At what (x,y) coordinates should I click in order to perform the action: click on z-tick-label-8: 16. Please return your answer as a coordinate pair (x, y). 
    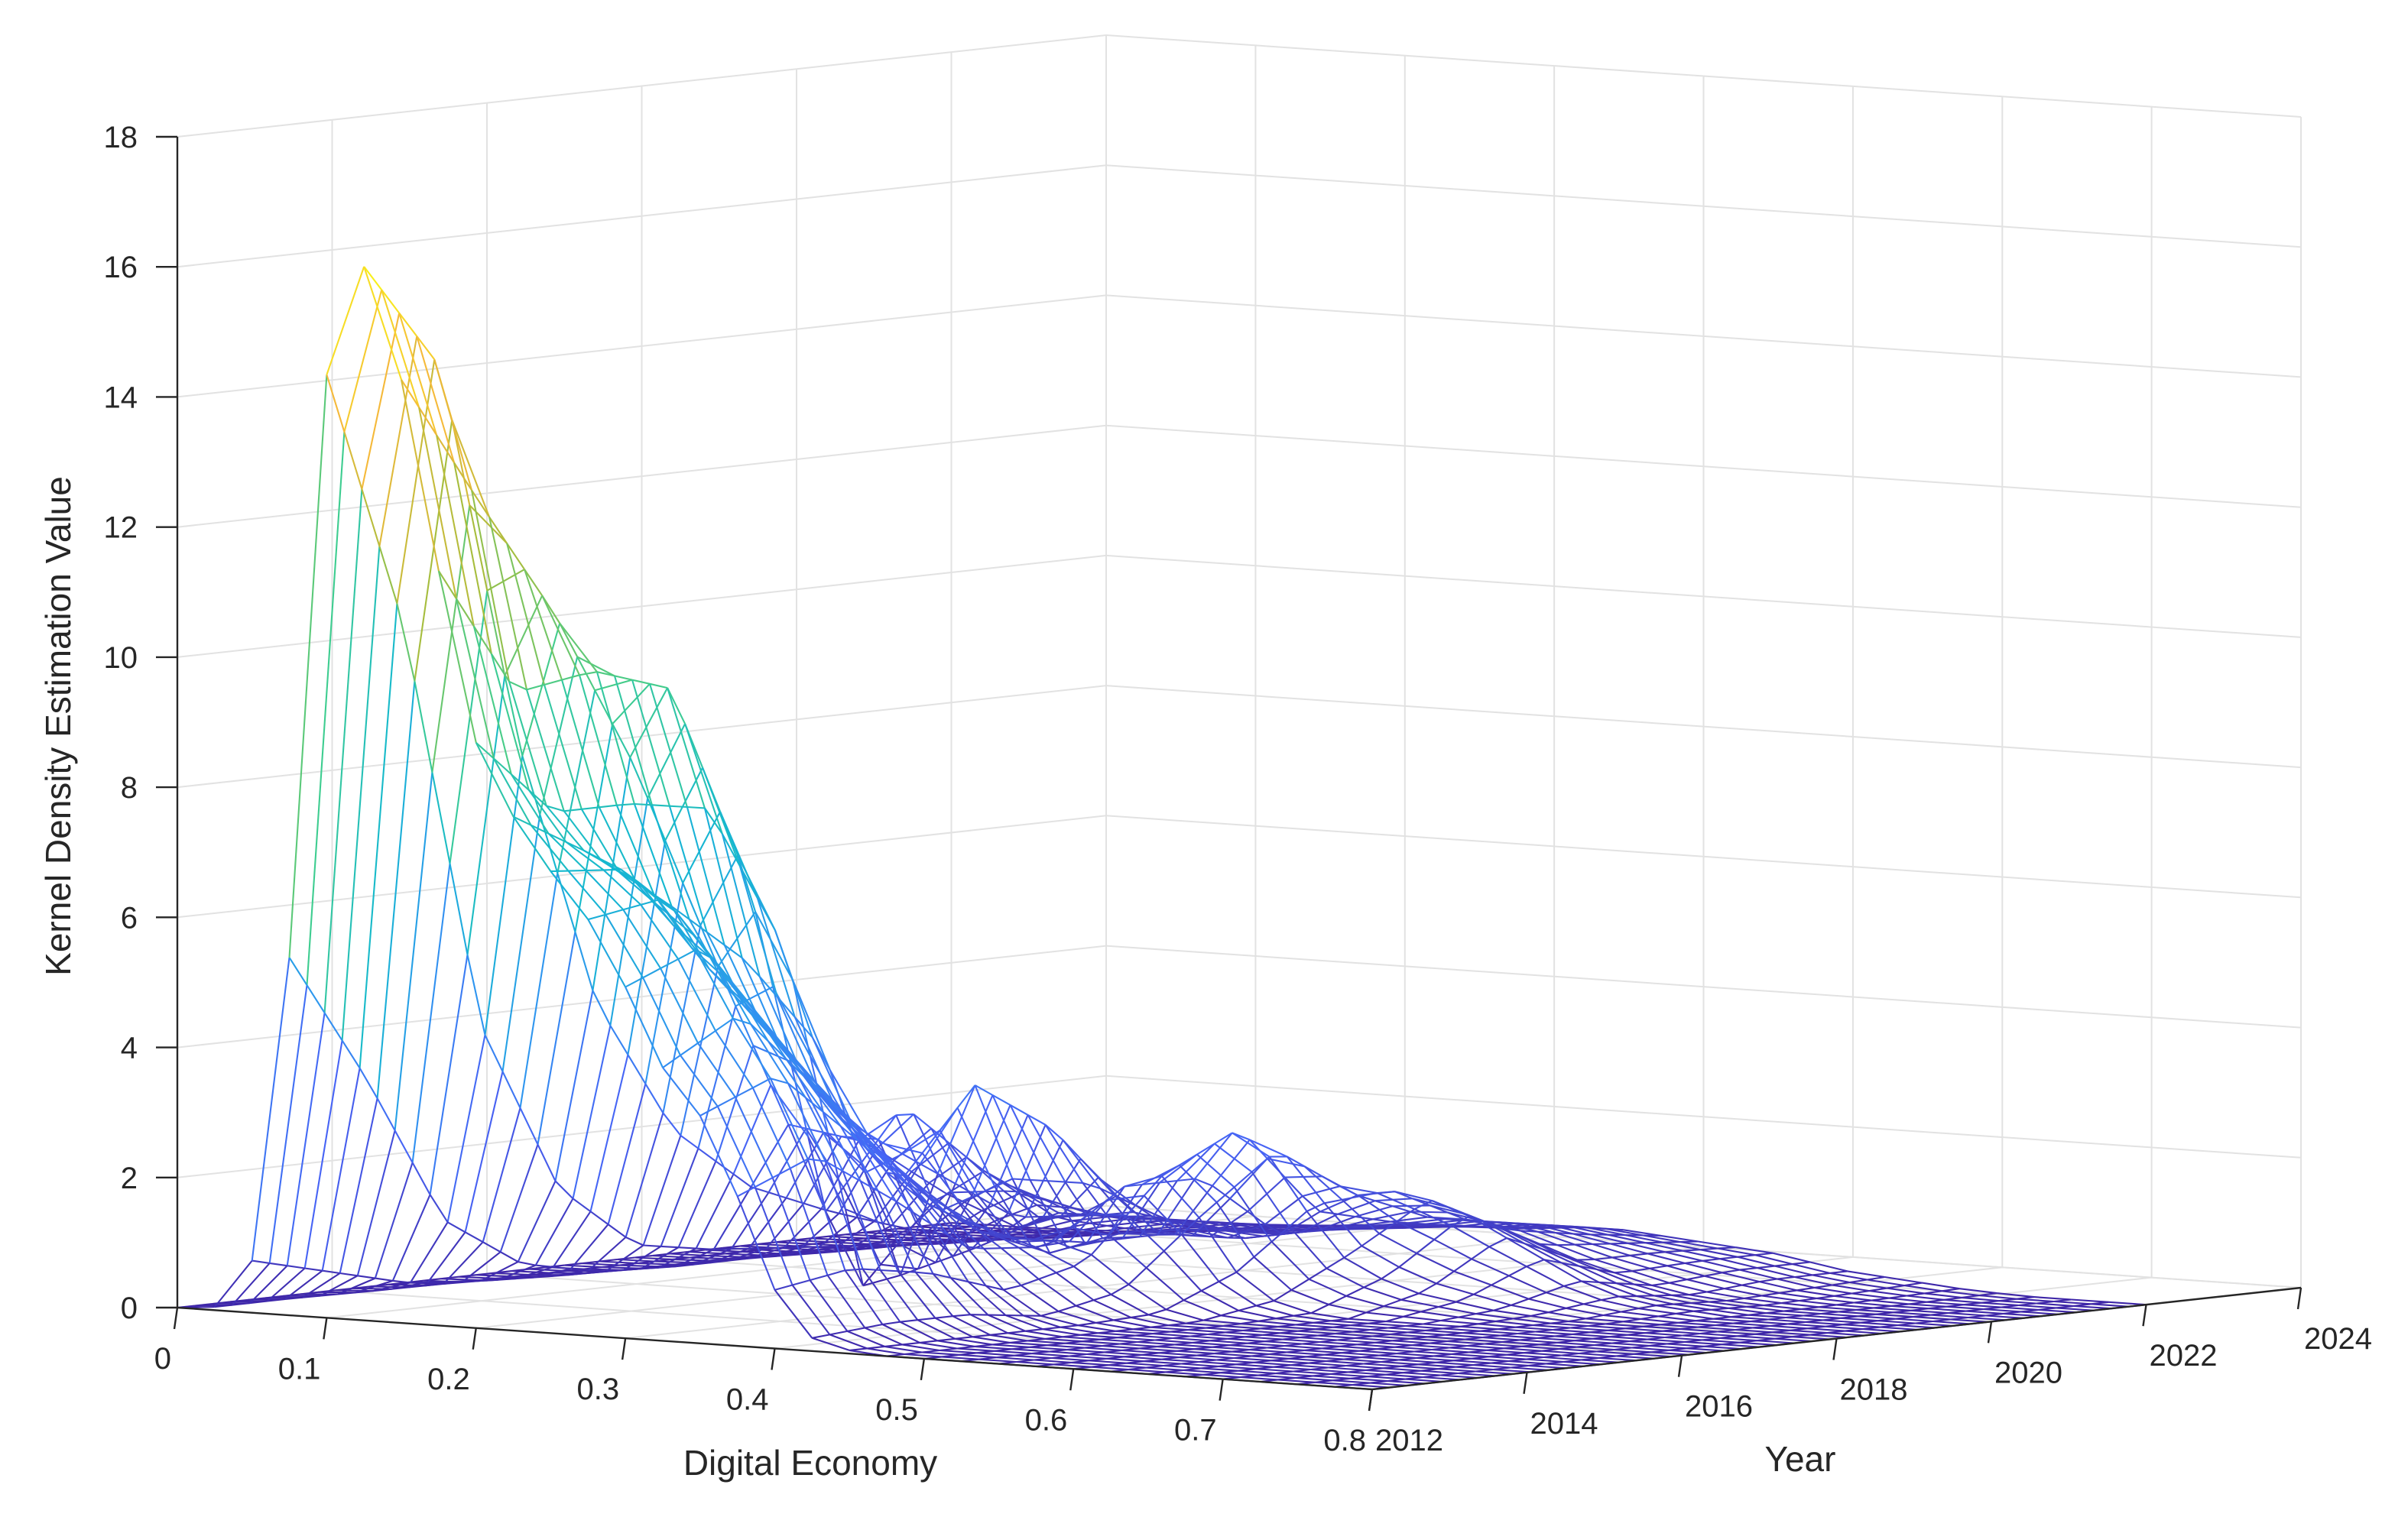
    Looking at the image, I should click on (121, 267).